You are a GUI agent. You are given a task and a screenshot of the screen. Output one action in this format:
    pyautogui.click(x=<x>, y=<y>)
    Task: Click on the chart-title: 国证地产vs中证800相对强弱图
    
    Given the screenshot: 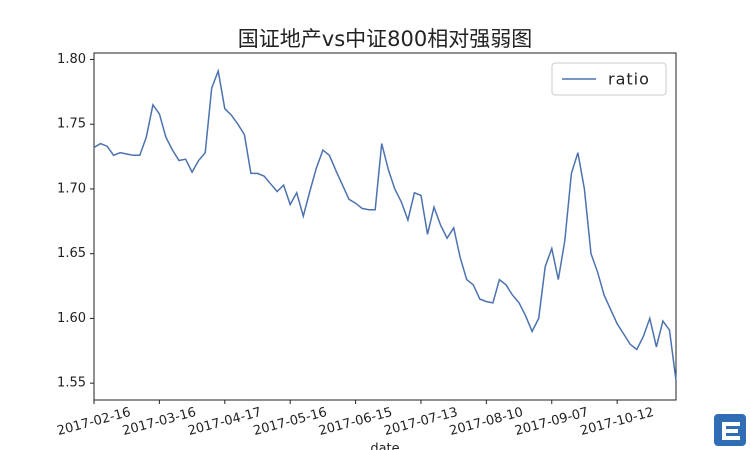 What is the action you would take?
    pyautogui.click(x=385, y=39)
    